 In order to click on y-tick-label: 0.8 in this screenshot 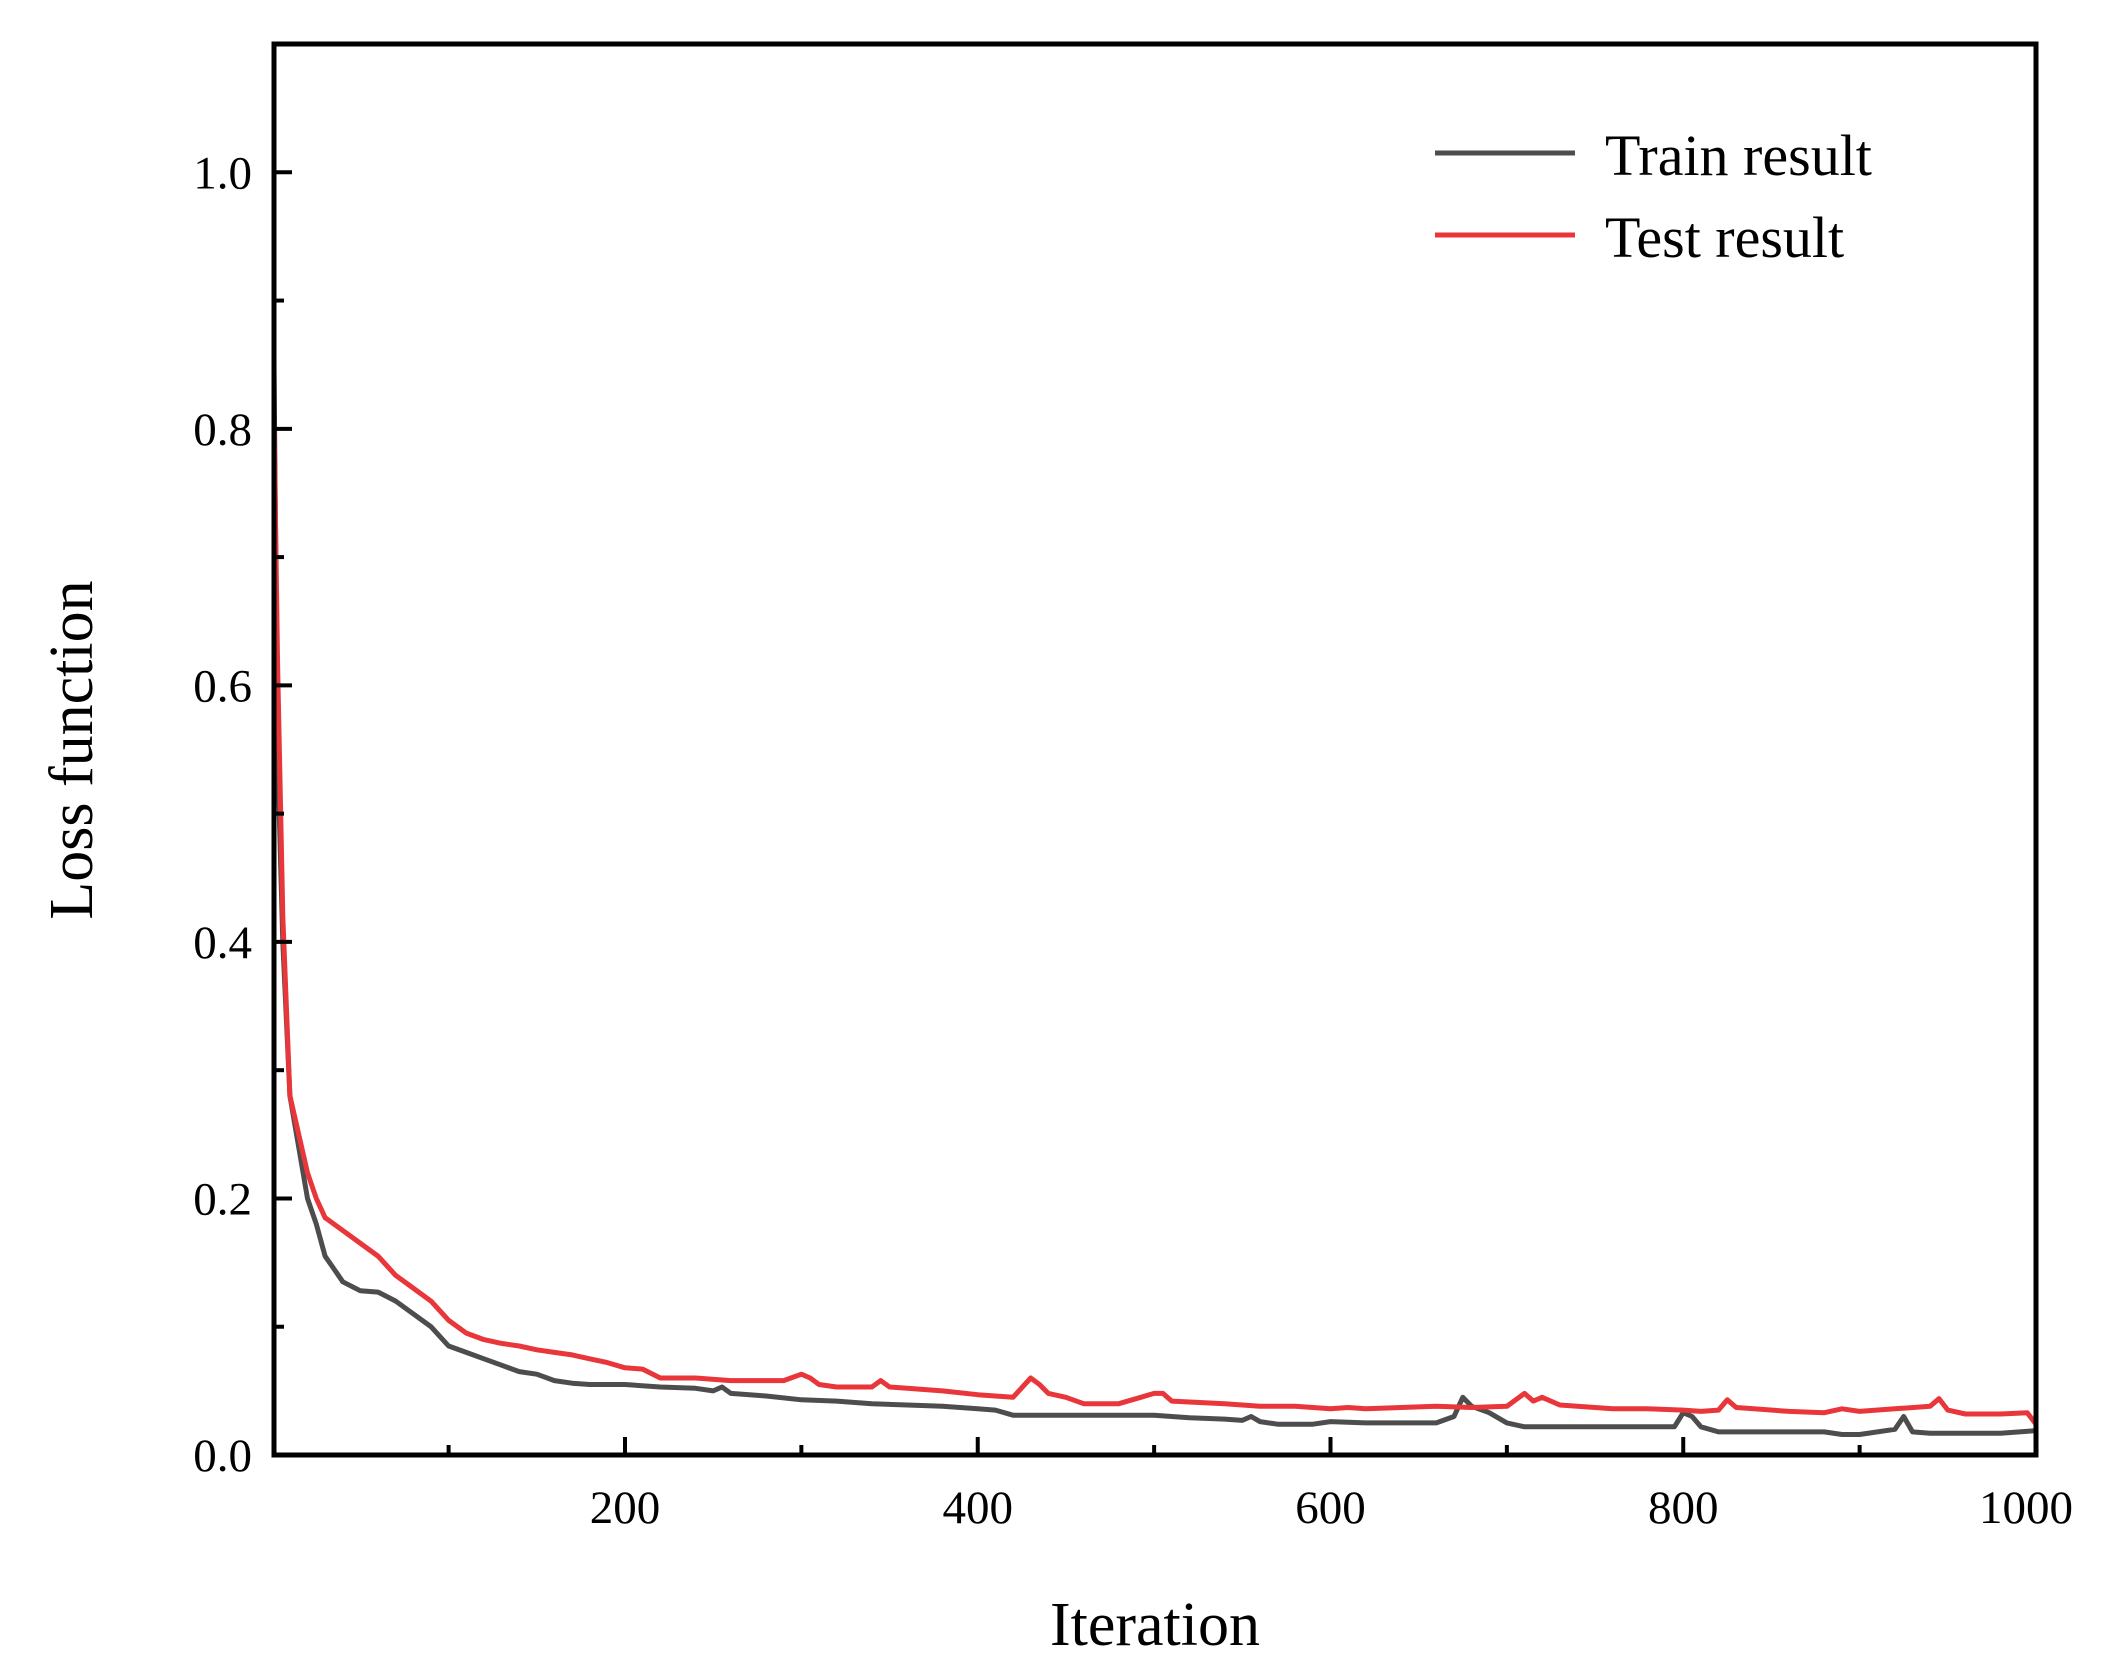, I will do `click(222, 430)`.